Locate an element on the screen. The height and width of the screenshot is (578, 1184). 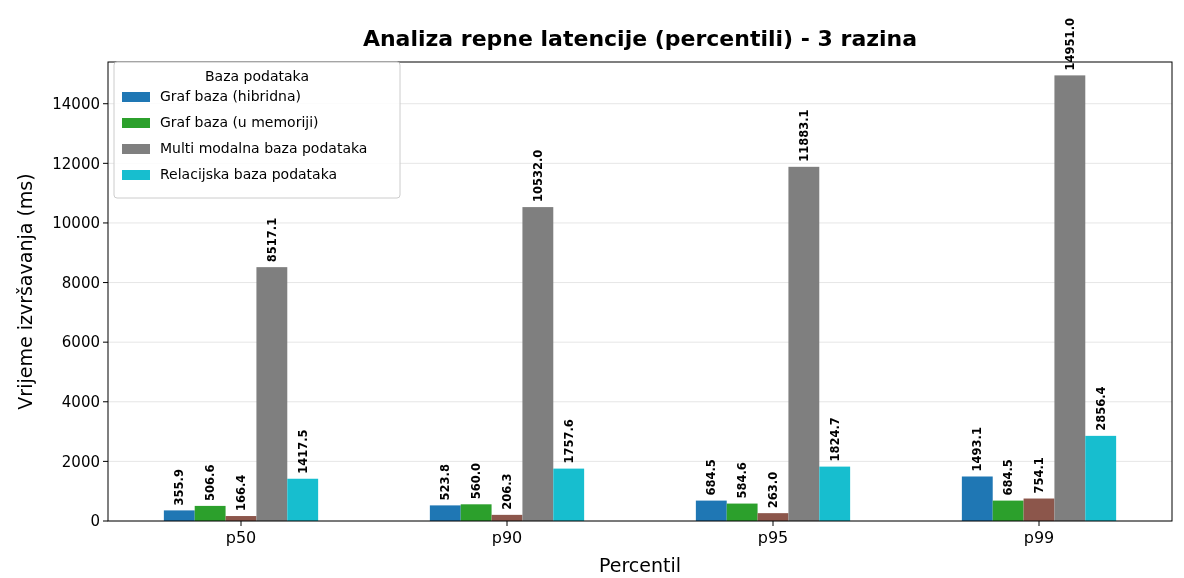
y-tick-label: 2000 is located at coordinates (80, 461).